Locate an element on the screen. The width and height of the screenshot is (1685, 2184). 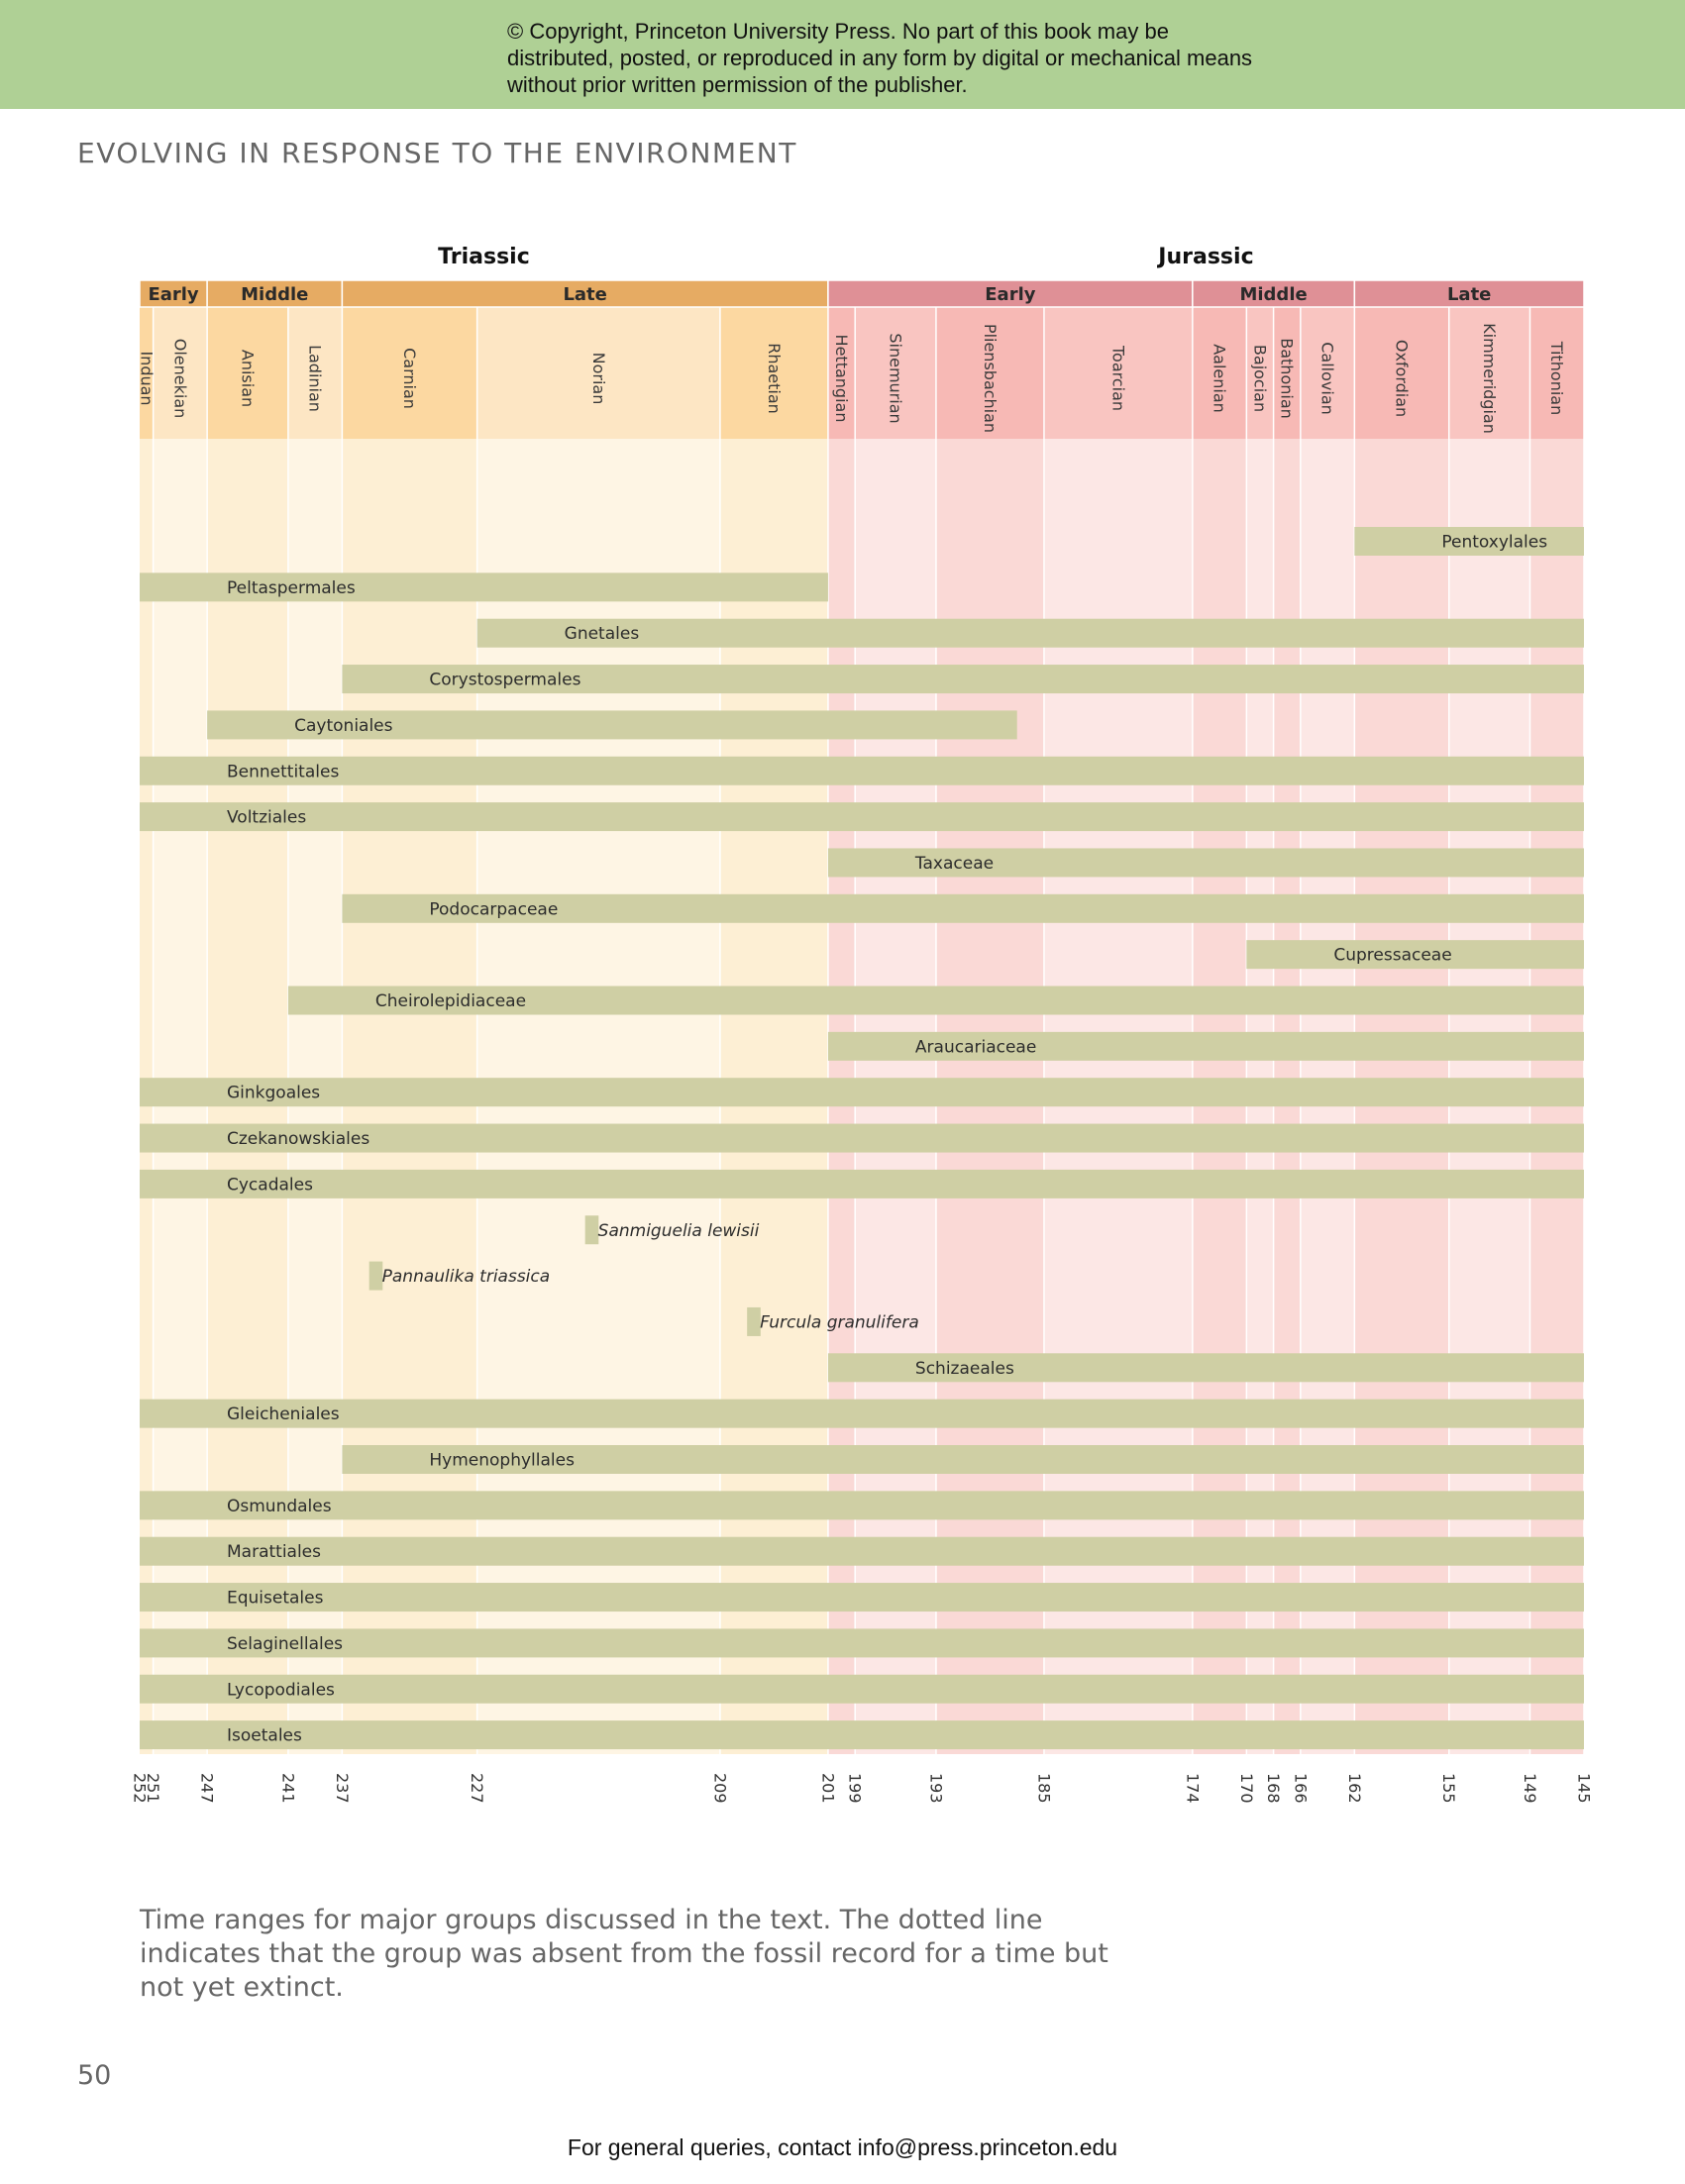
stage-label: Pliensbachian is located at coordinates (990, 378).